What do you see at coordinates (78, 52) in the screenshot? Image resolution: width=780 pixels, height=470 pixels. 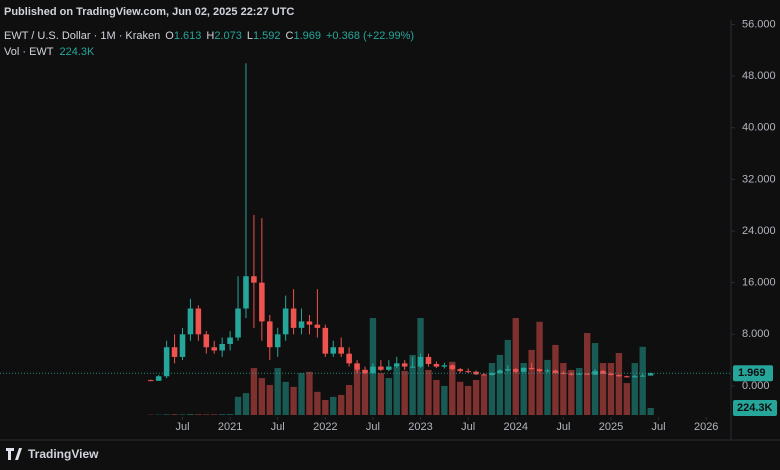 I see `volume-legend-value: 224.3K` at bounding box center [78, 52].